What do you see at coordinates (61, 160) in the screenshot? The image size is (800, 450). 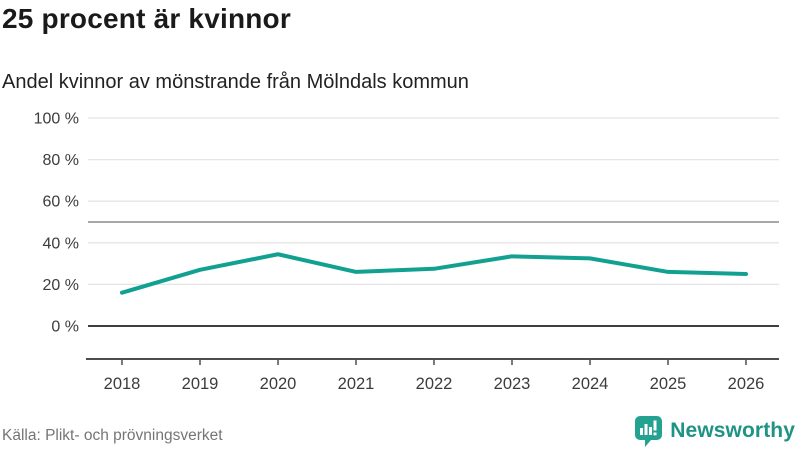 I see `y-tick-label: 80 %` at bounding box center [61, 160].